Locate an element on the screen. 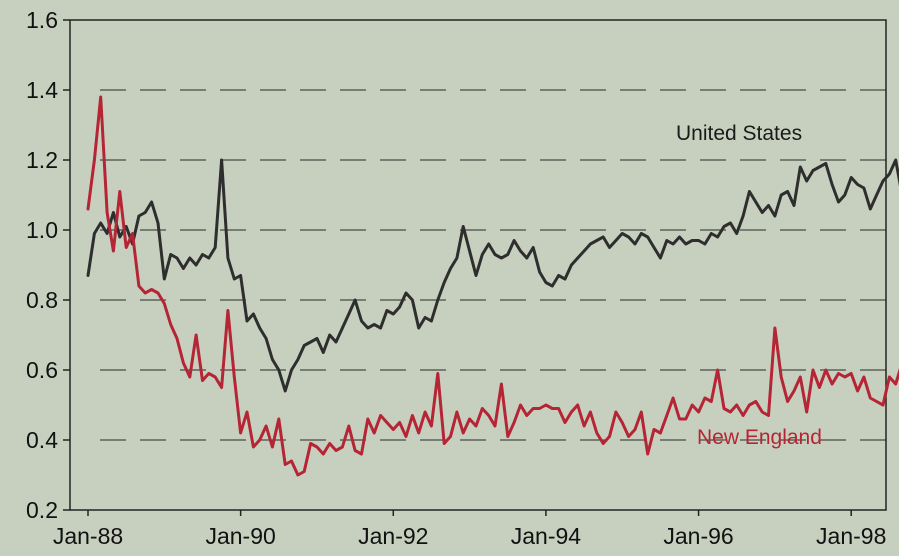 This screenshot has height=556, width=899. y-tick-label: 1.4 is located at coordinates (42, 90).